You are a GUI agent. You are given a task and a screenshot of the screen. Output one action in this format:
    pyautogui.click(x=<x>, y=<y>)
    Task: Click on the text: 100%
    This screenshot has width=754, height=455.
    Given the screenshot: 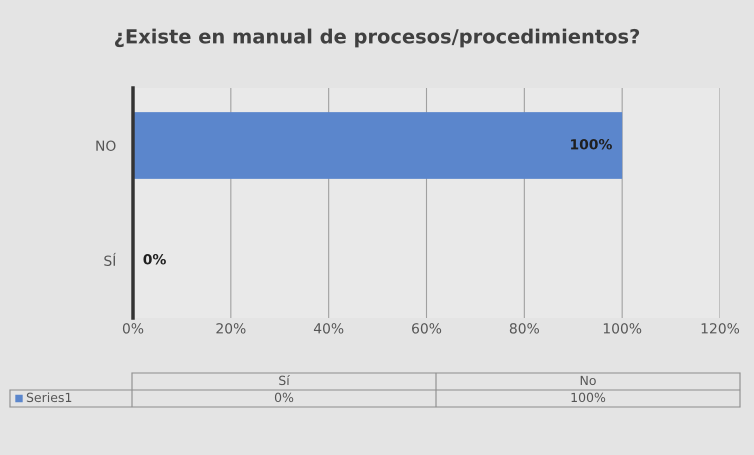 What is the action you would take?
    pyautogui.click(x=589, y=397)
    